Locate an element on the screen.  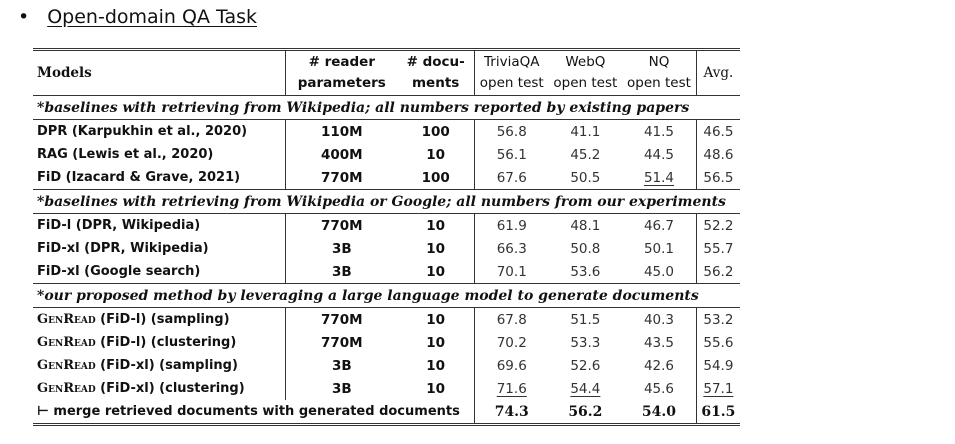
value: 61.9 is located at coordinates (511, 225).